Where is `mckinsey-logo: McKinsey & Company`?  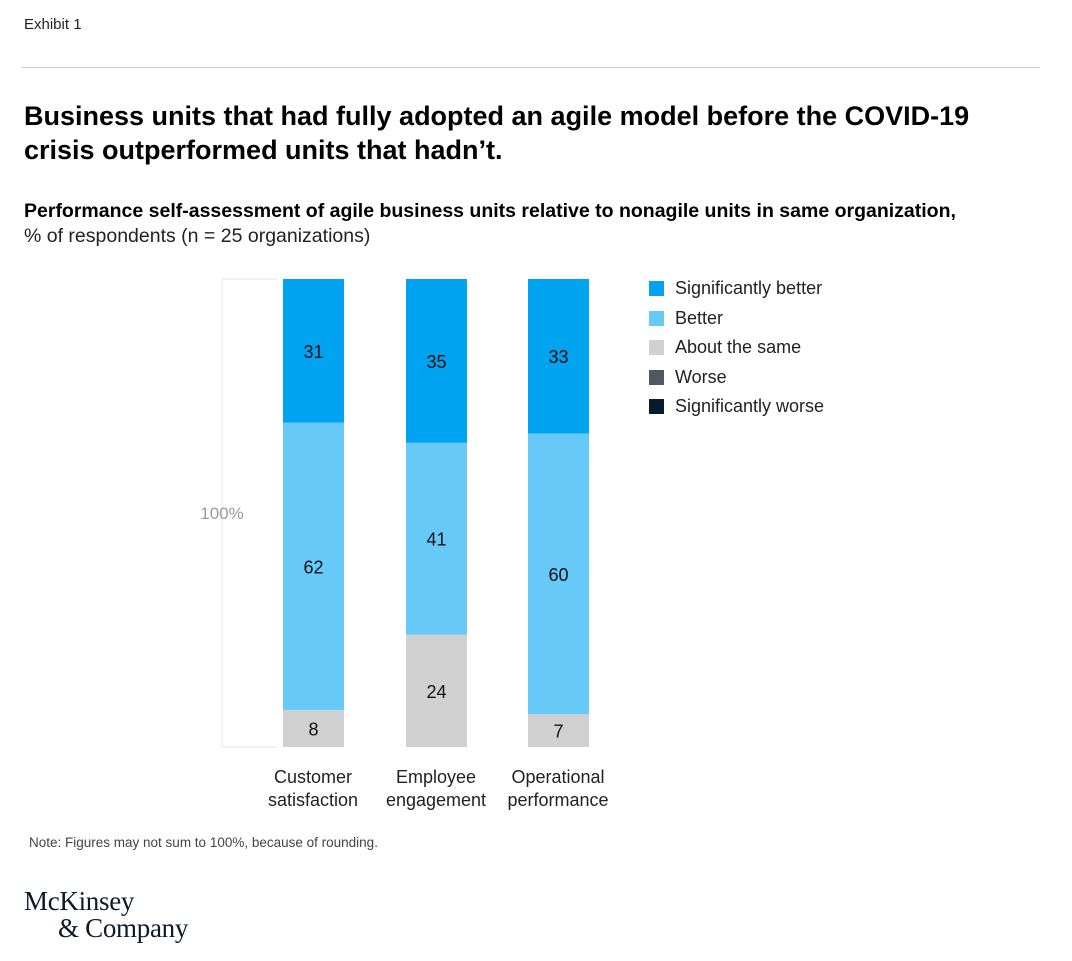 mckinsey-logo: McKinsey & Company is located at coordinates (106, 915).